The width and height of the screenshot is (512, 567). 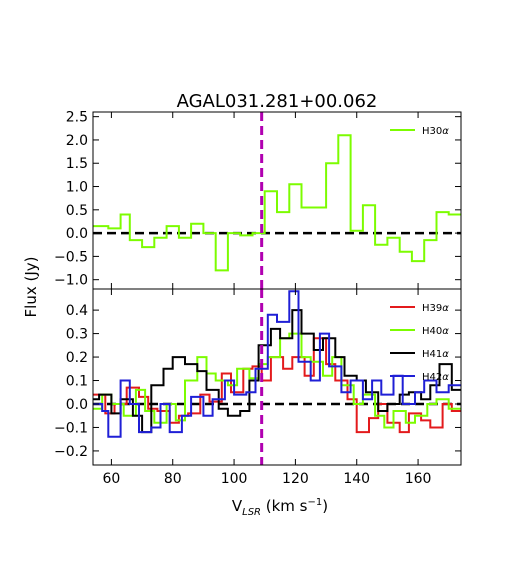 What do you see at coordinates (77, 311) in the screenshot?
I see `bottom-ytick-label: 0.4` at bounding box center [77, 311].